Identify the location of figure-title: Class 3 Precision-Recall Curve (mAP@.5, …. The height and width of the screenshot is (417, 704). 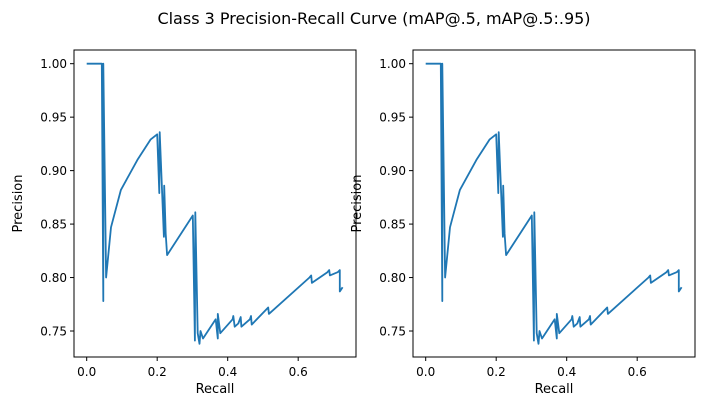
(373, 18).